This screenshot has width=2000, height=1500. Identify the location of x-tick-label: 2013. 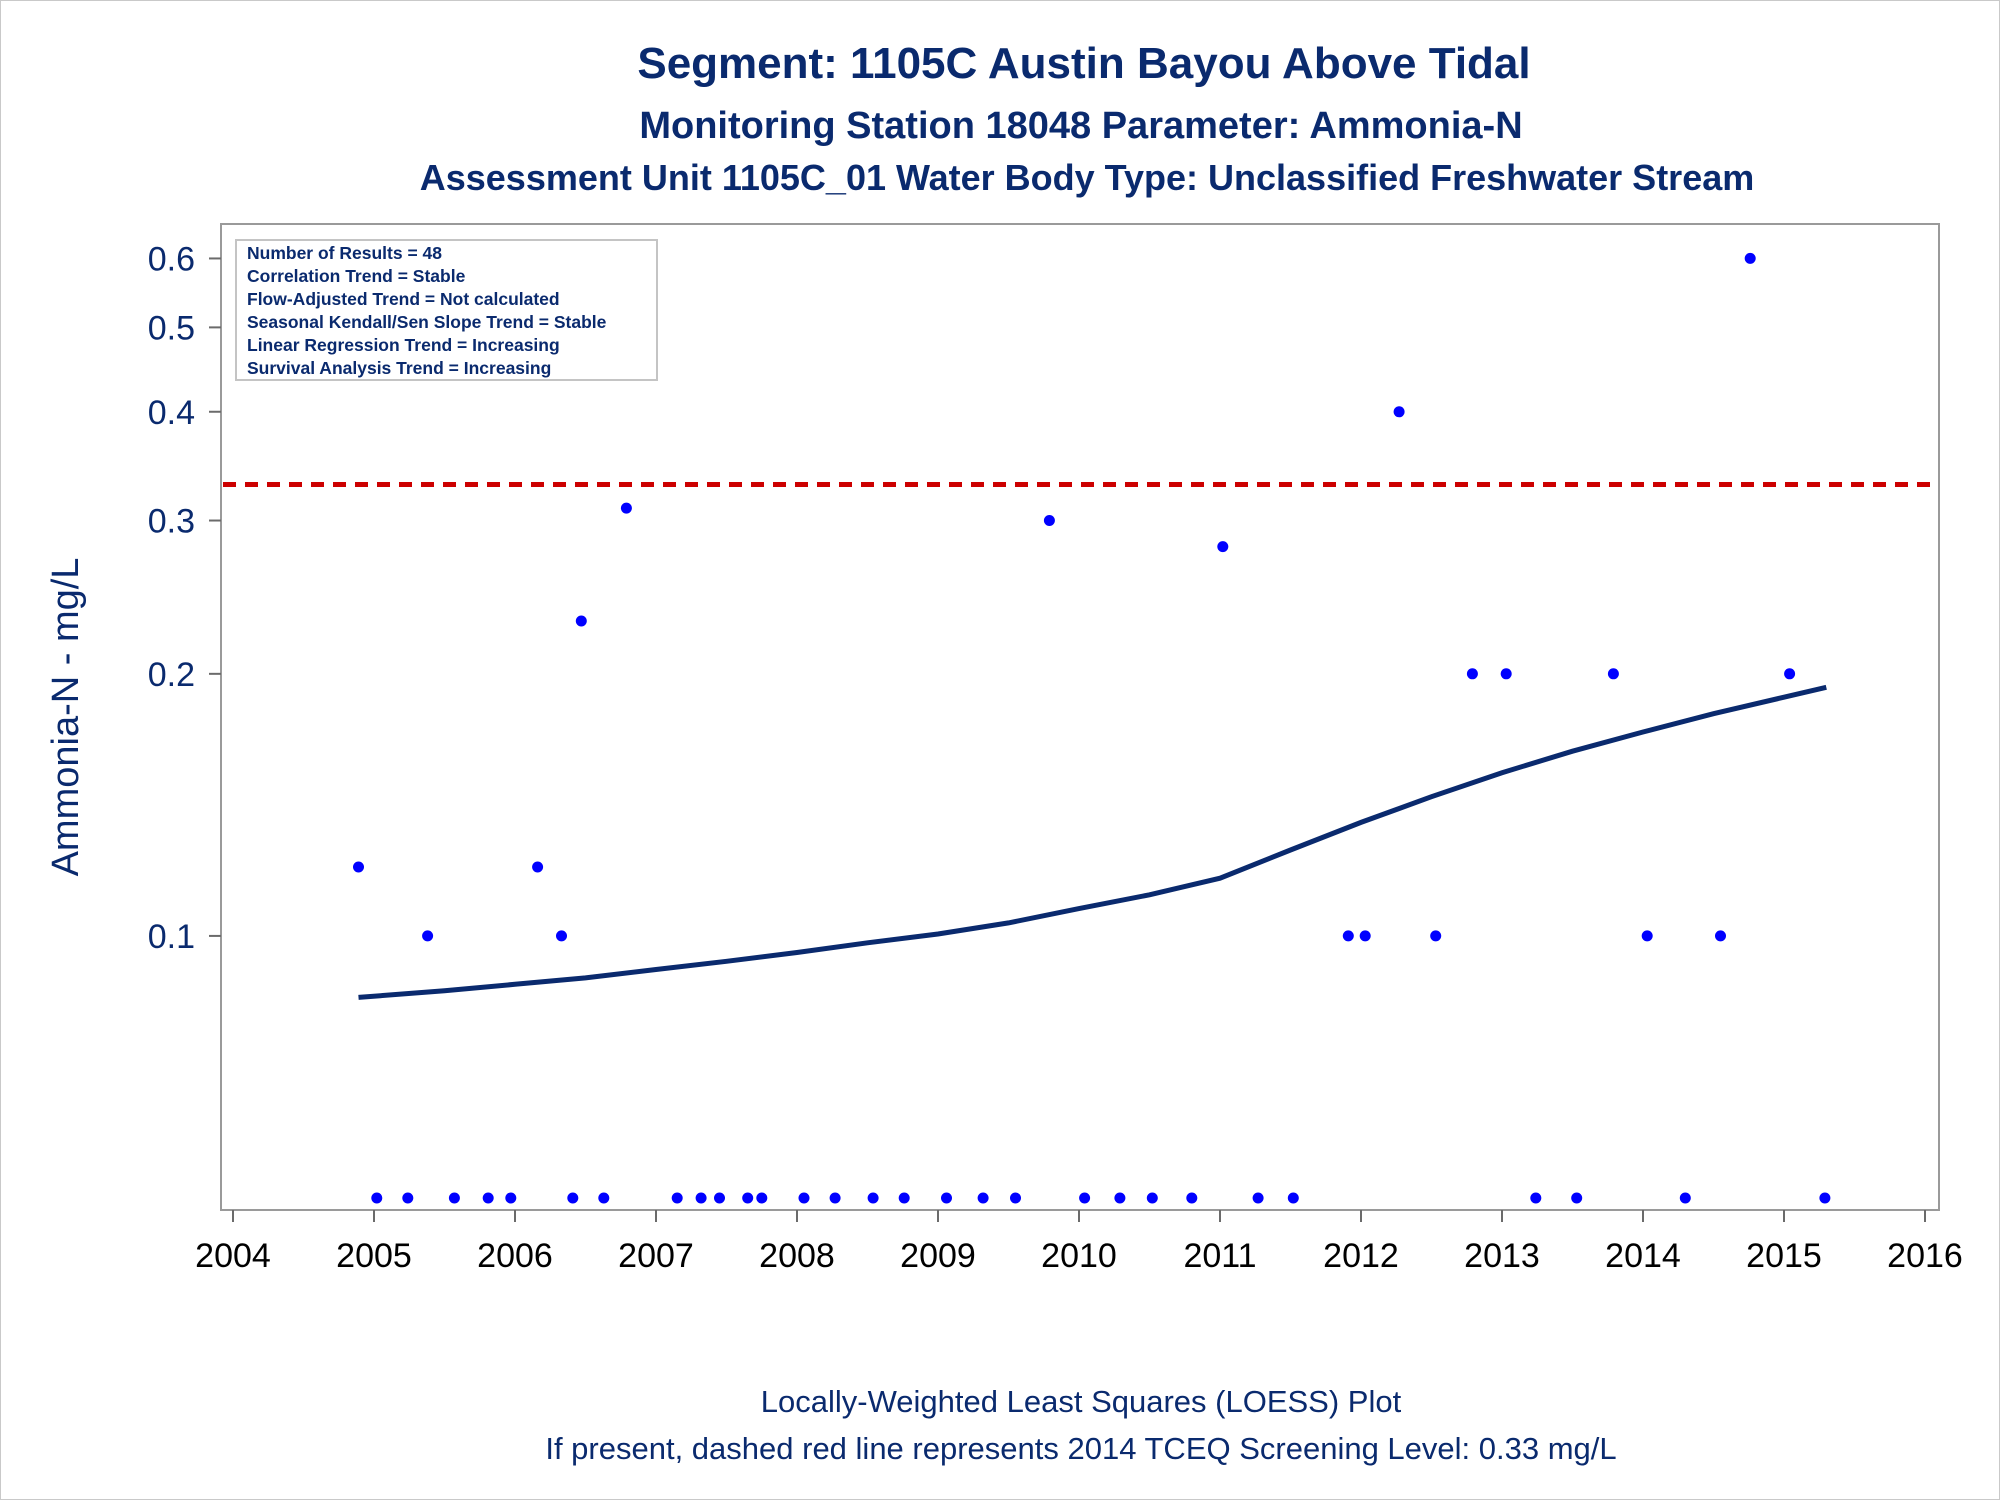
(1502, 1256).